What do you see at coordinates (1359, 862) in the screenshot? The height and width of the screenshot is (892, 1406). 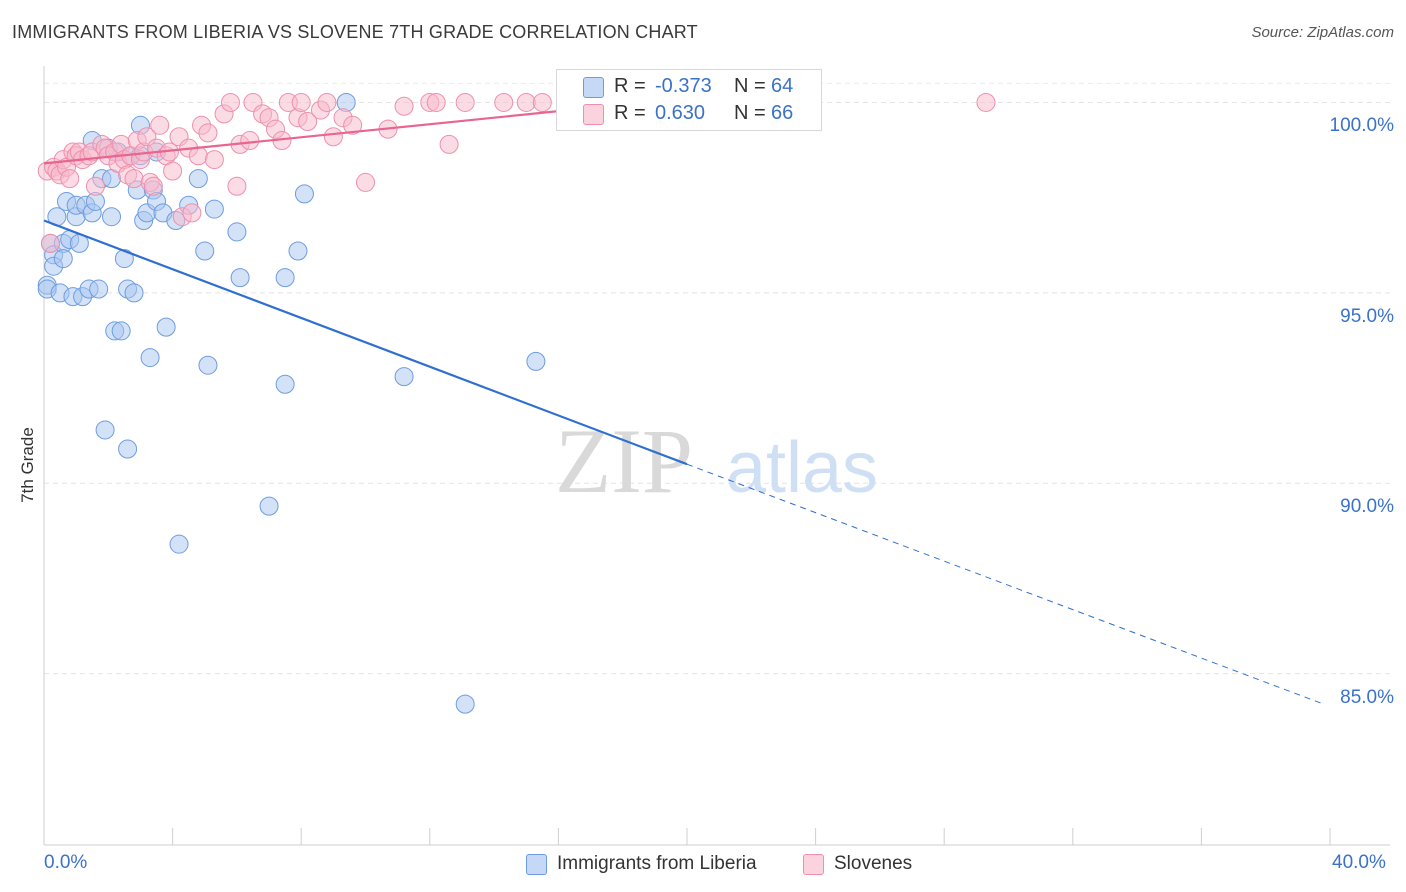 I see `x-tick-label-max: 40.0%` at bounding box center [1359, 862].